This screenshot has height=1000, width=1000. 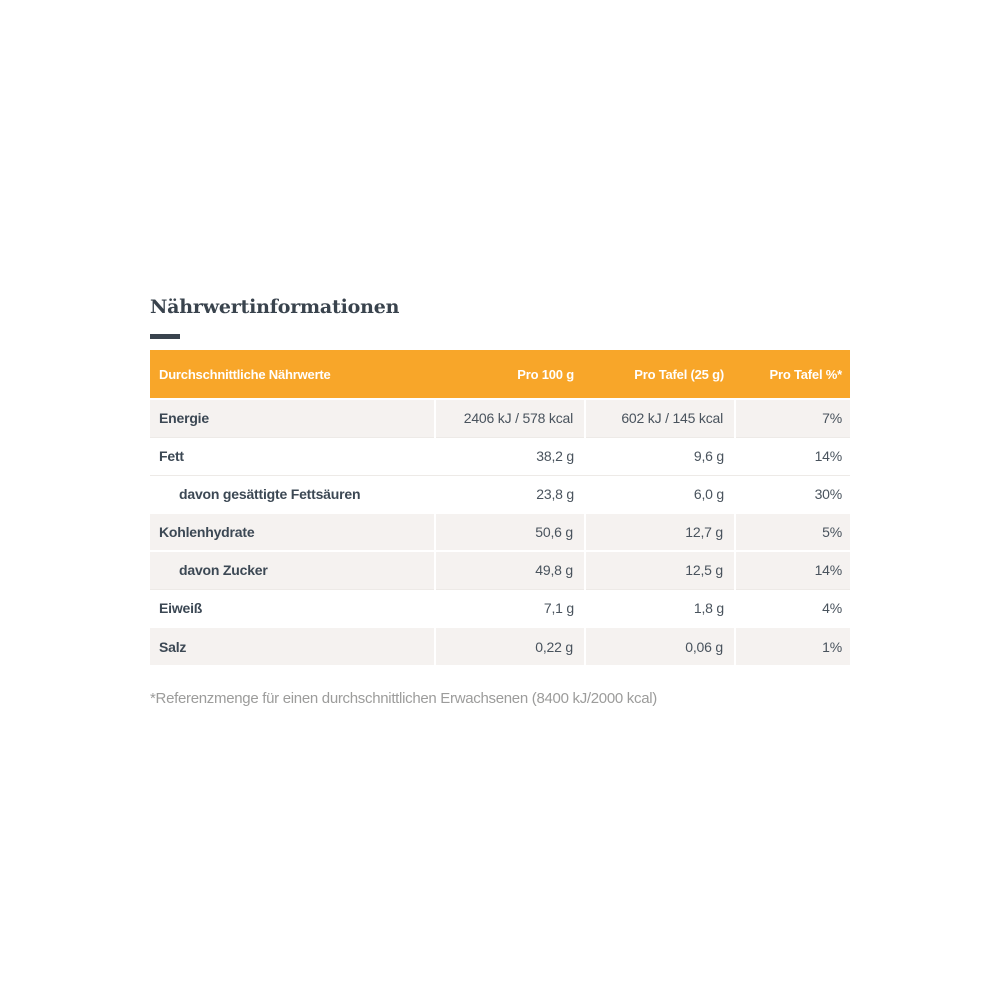 What do you see at coordinates (292, 417) in the screenshot?
I see `nutrient-label: Energie` at bounding box center [292, 417].